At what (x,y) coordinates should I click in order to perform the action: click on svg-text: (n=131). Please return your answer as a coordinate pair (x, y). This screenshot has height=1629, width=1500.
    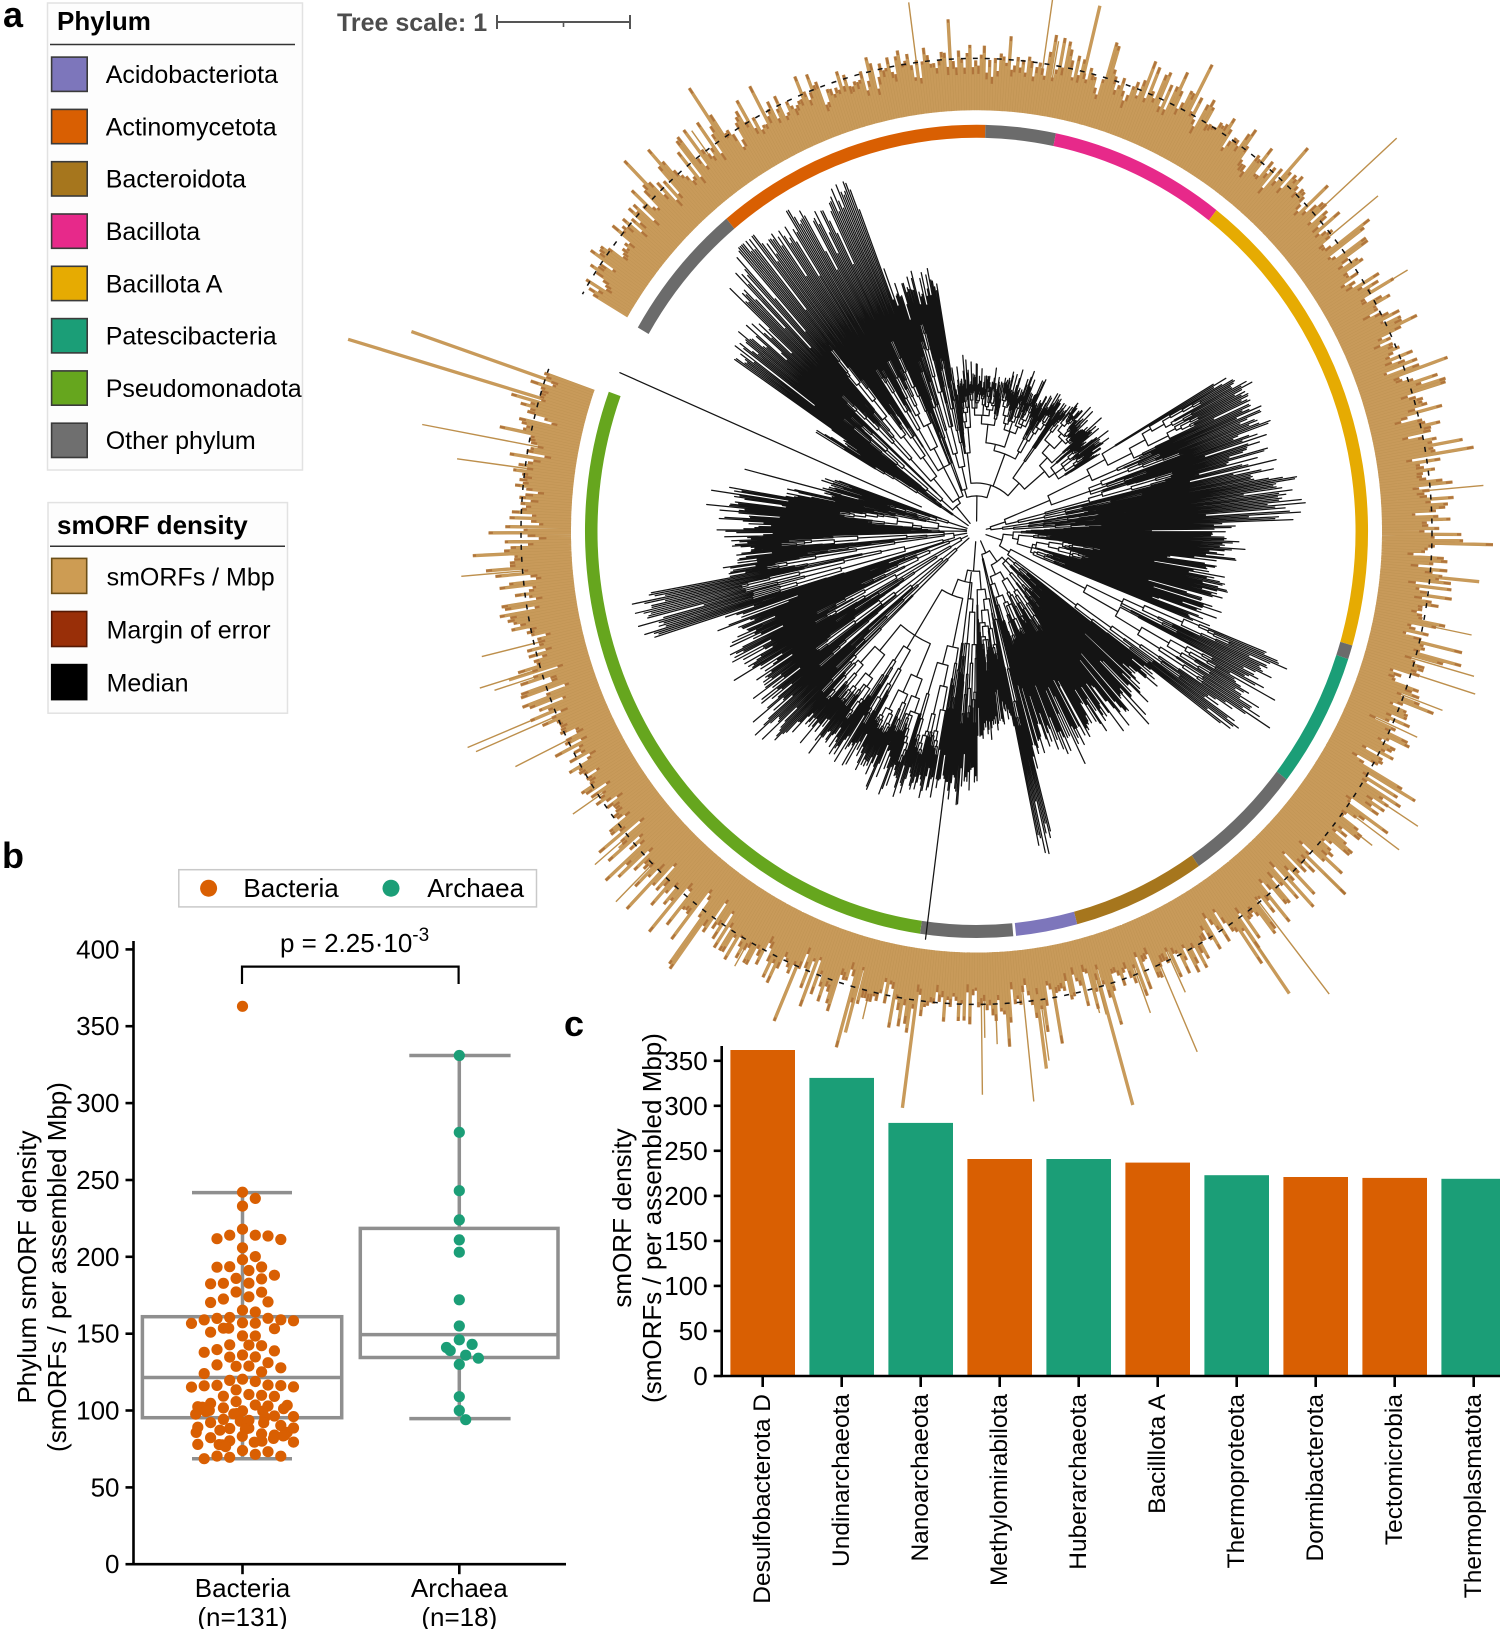
    Looking at the image, I should click on (242, 1615).